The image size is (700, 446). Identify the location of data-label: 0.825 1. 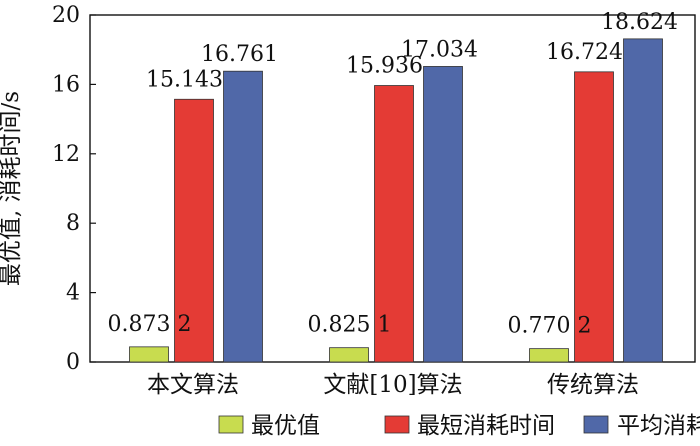
(350, 325).